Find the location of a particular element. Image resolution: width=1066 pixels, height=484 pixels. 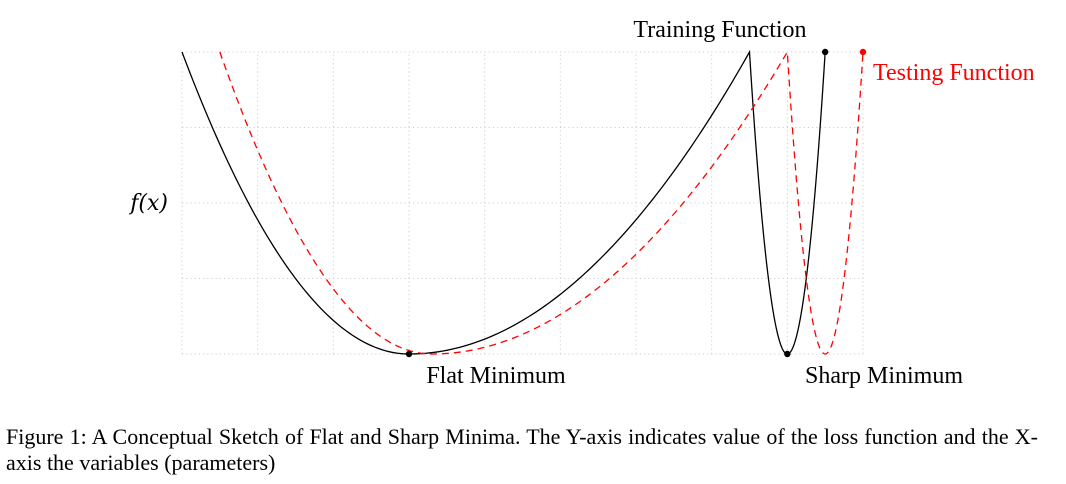

sharp-minimum-marker is located at coordinates (787, 354).